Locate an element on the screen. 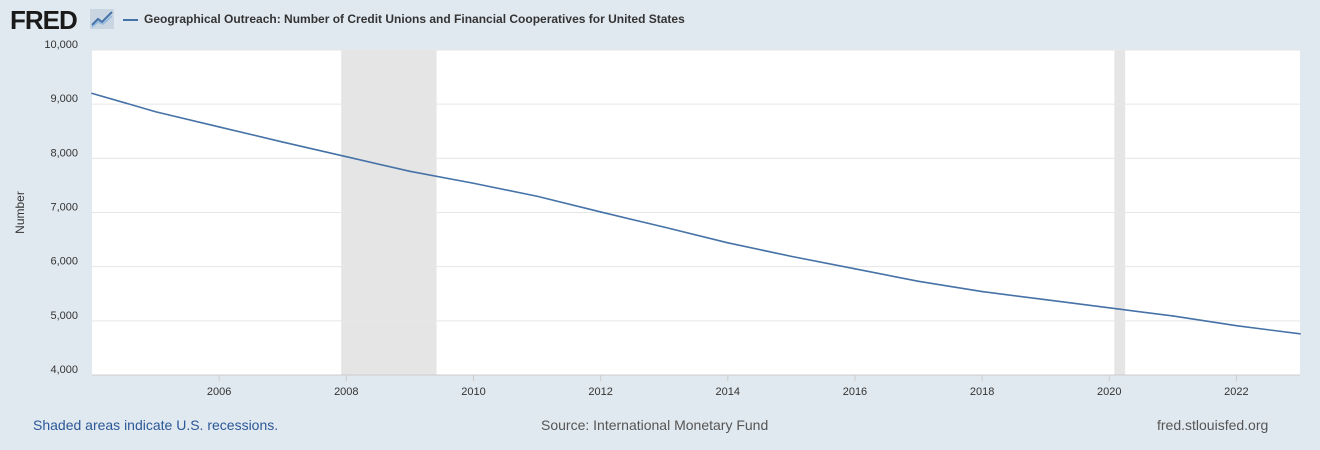 The width and height of the screenshot is (1320, 450). x-tick-label: 2006 is located at coordinates (219, 392).